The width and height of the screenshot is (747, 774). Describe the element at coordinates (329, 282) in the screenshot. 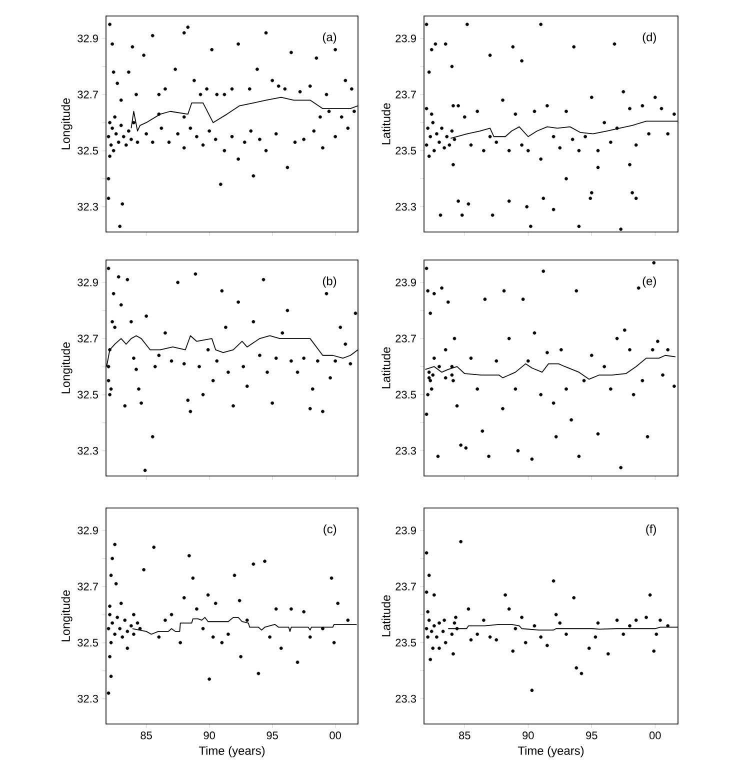

I see `annotation: (b)` at that location.